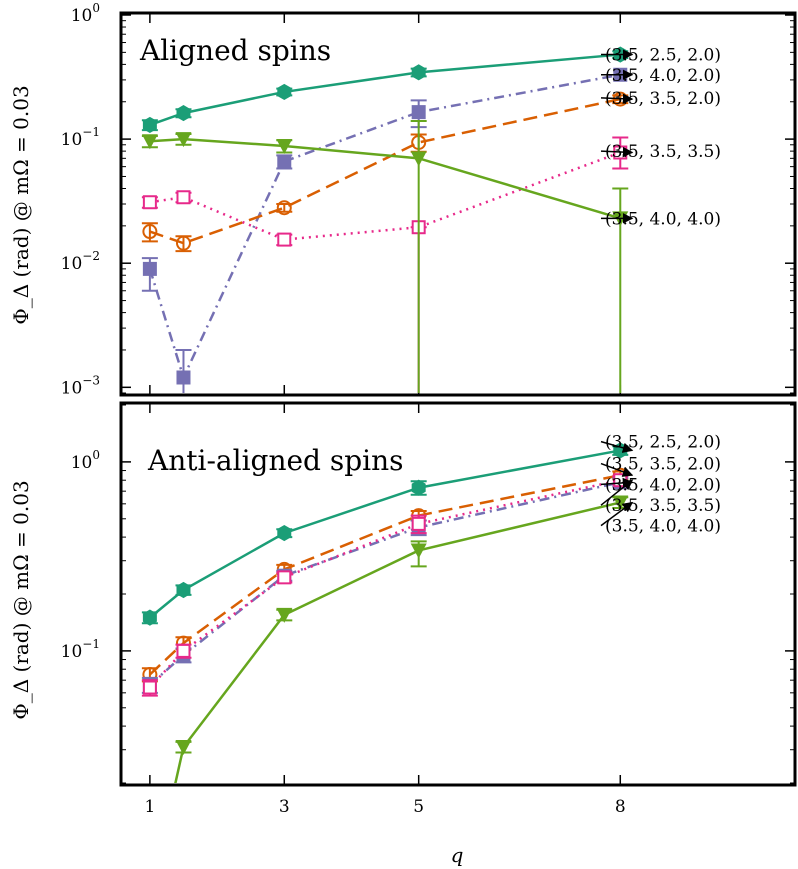 Image resolution: width=798 pixels, height=869 pixels. What do you see at coordinates (80, 385) in the screenshot?
I see `y-tick-label: 10⁻³` at bounding box center [80, 385].